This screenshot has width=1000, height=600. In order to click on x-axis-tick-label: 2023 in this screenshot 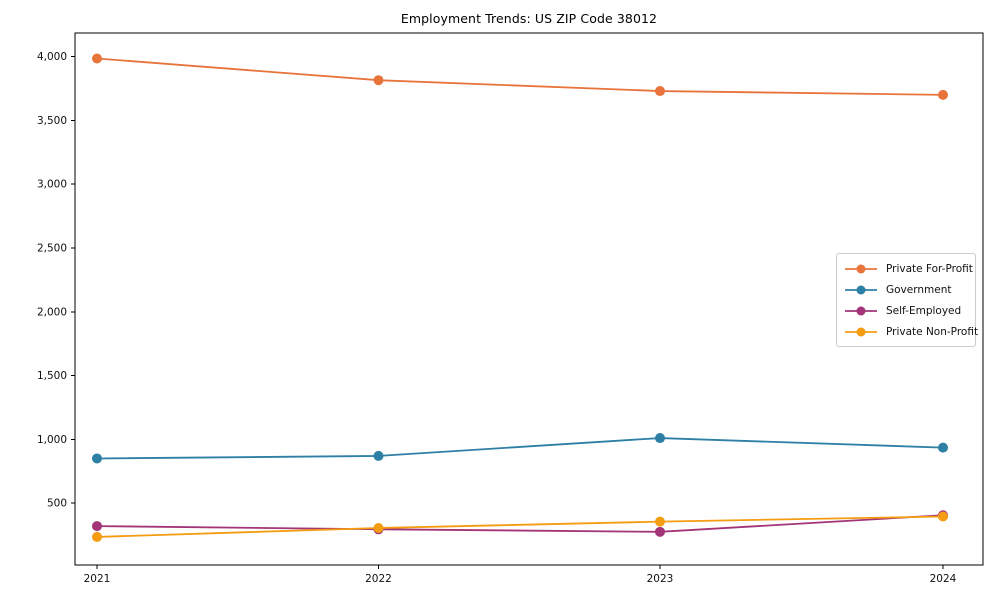, I will do `click(660, 579)`.